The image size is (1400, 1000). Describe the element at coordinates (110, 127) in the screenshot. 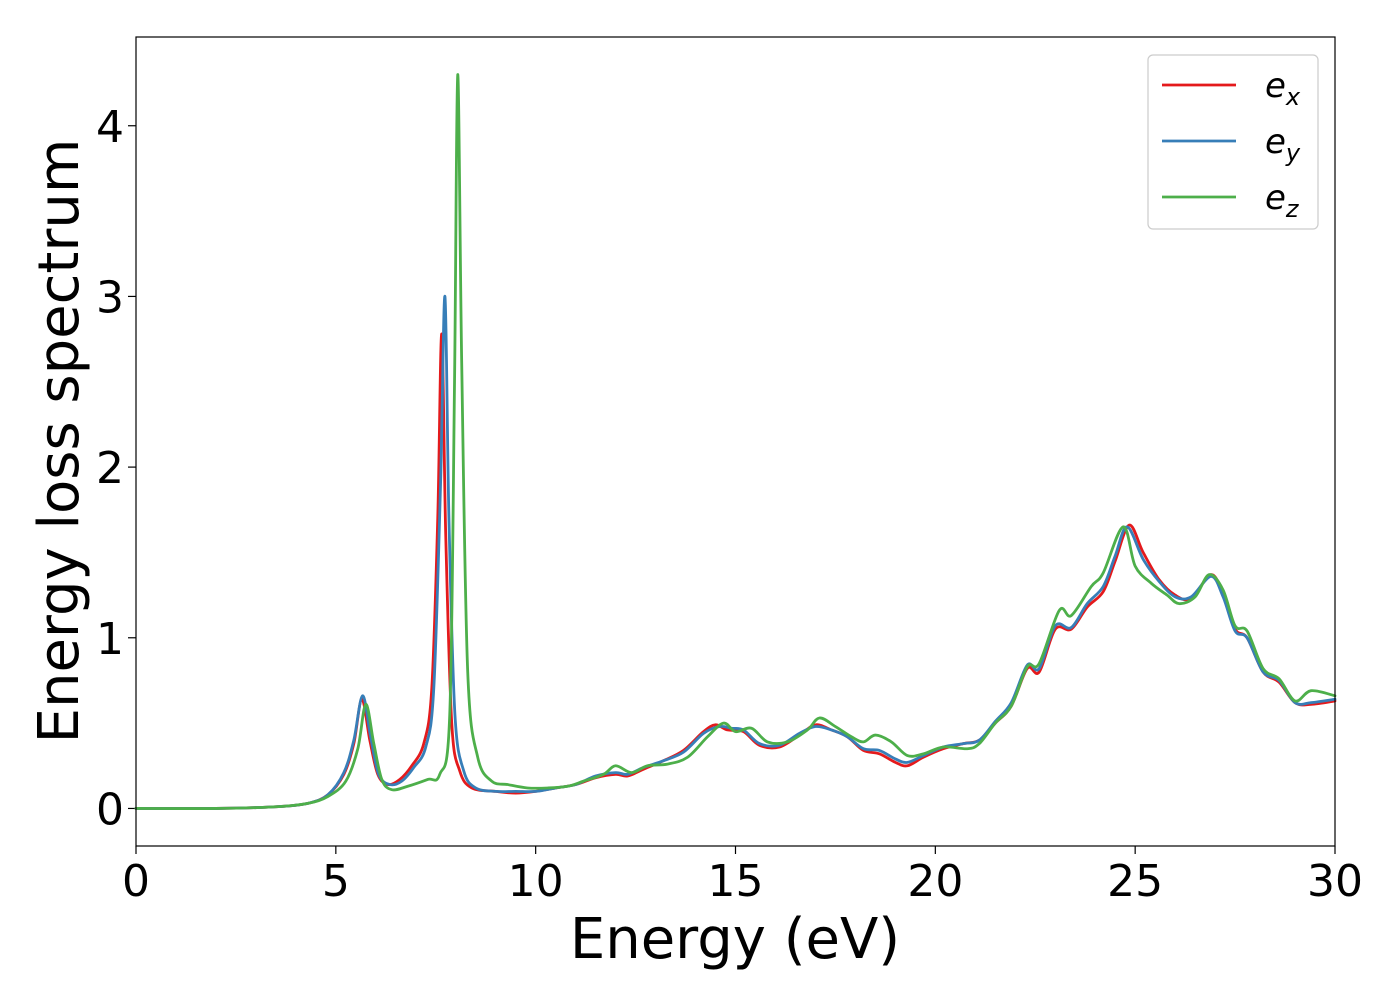

I see `y-tick-label-4: 4` at that location.